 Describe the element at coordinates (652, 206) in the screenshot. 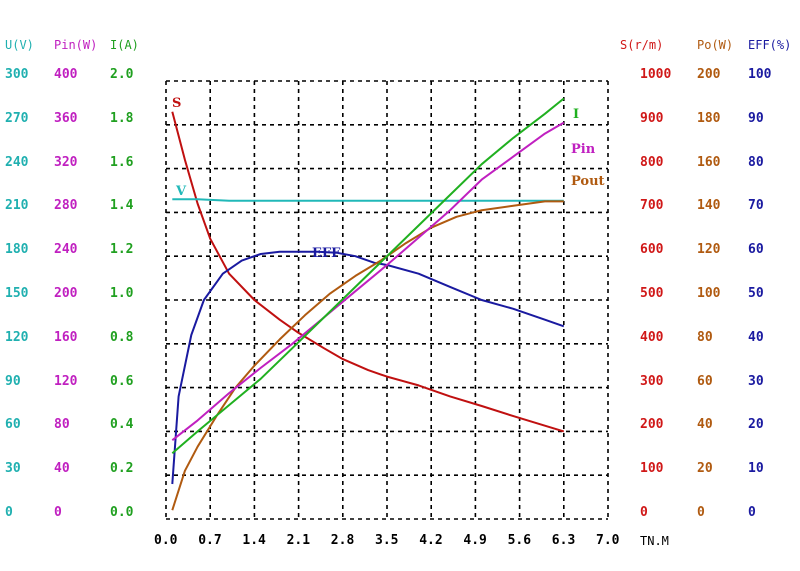

I see `tick-s: 700` at that location.